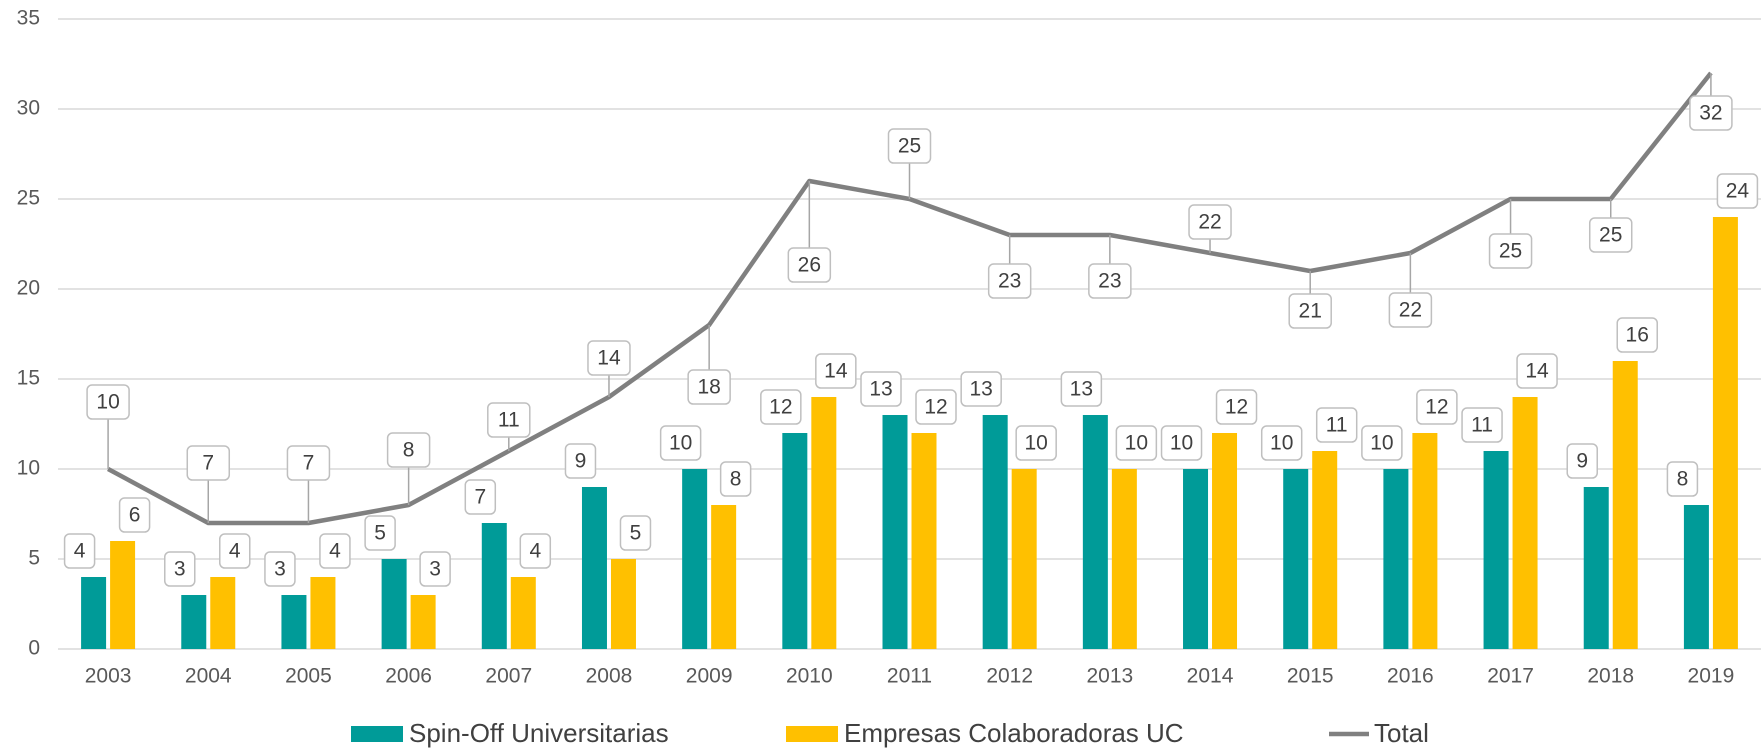 This screenshot has height=752, width=1761. I want to click on y-tick-label: 25, so click(28, 198).